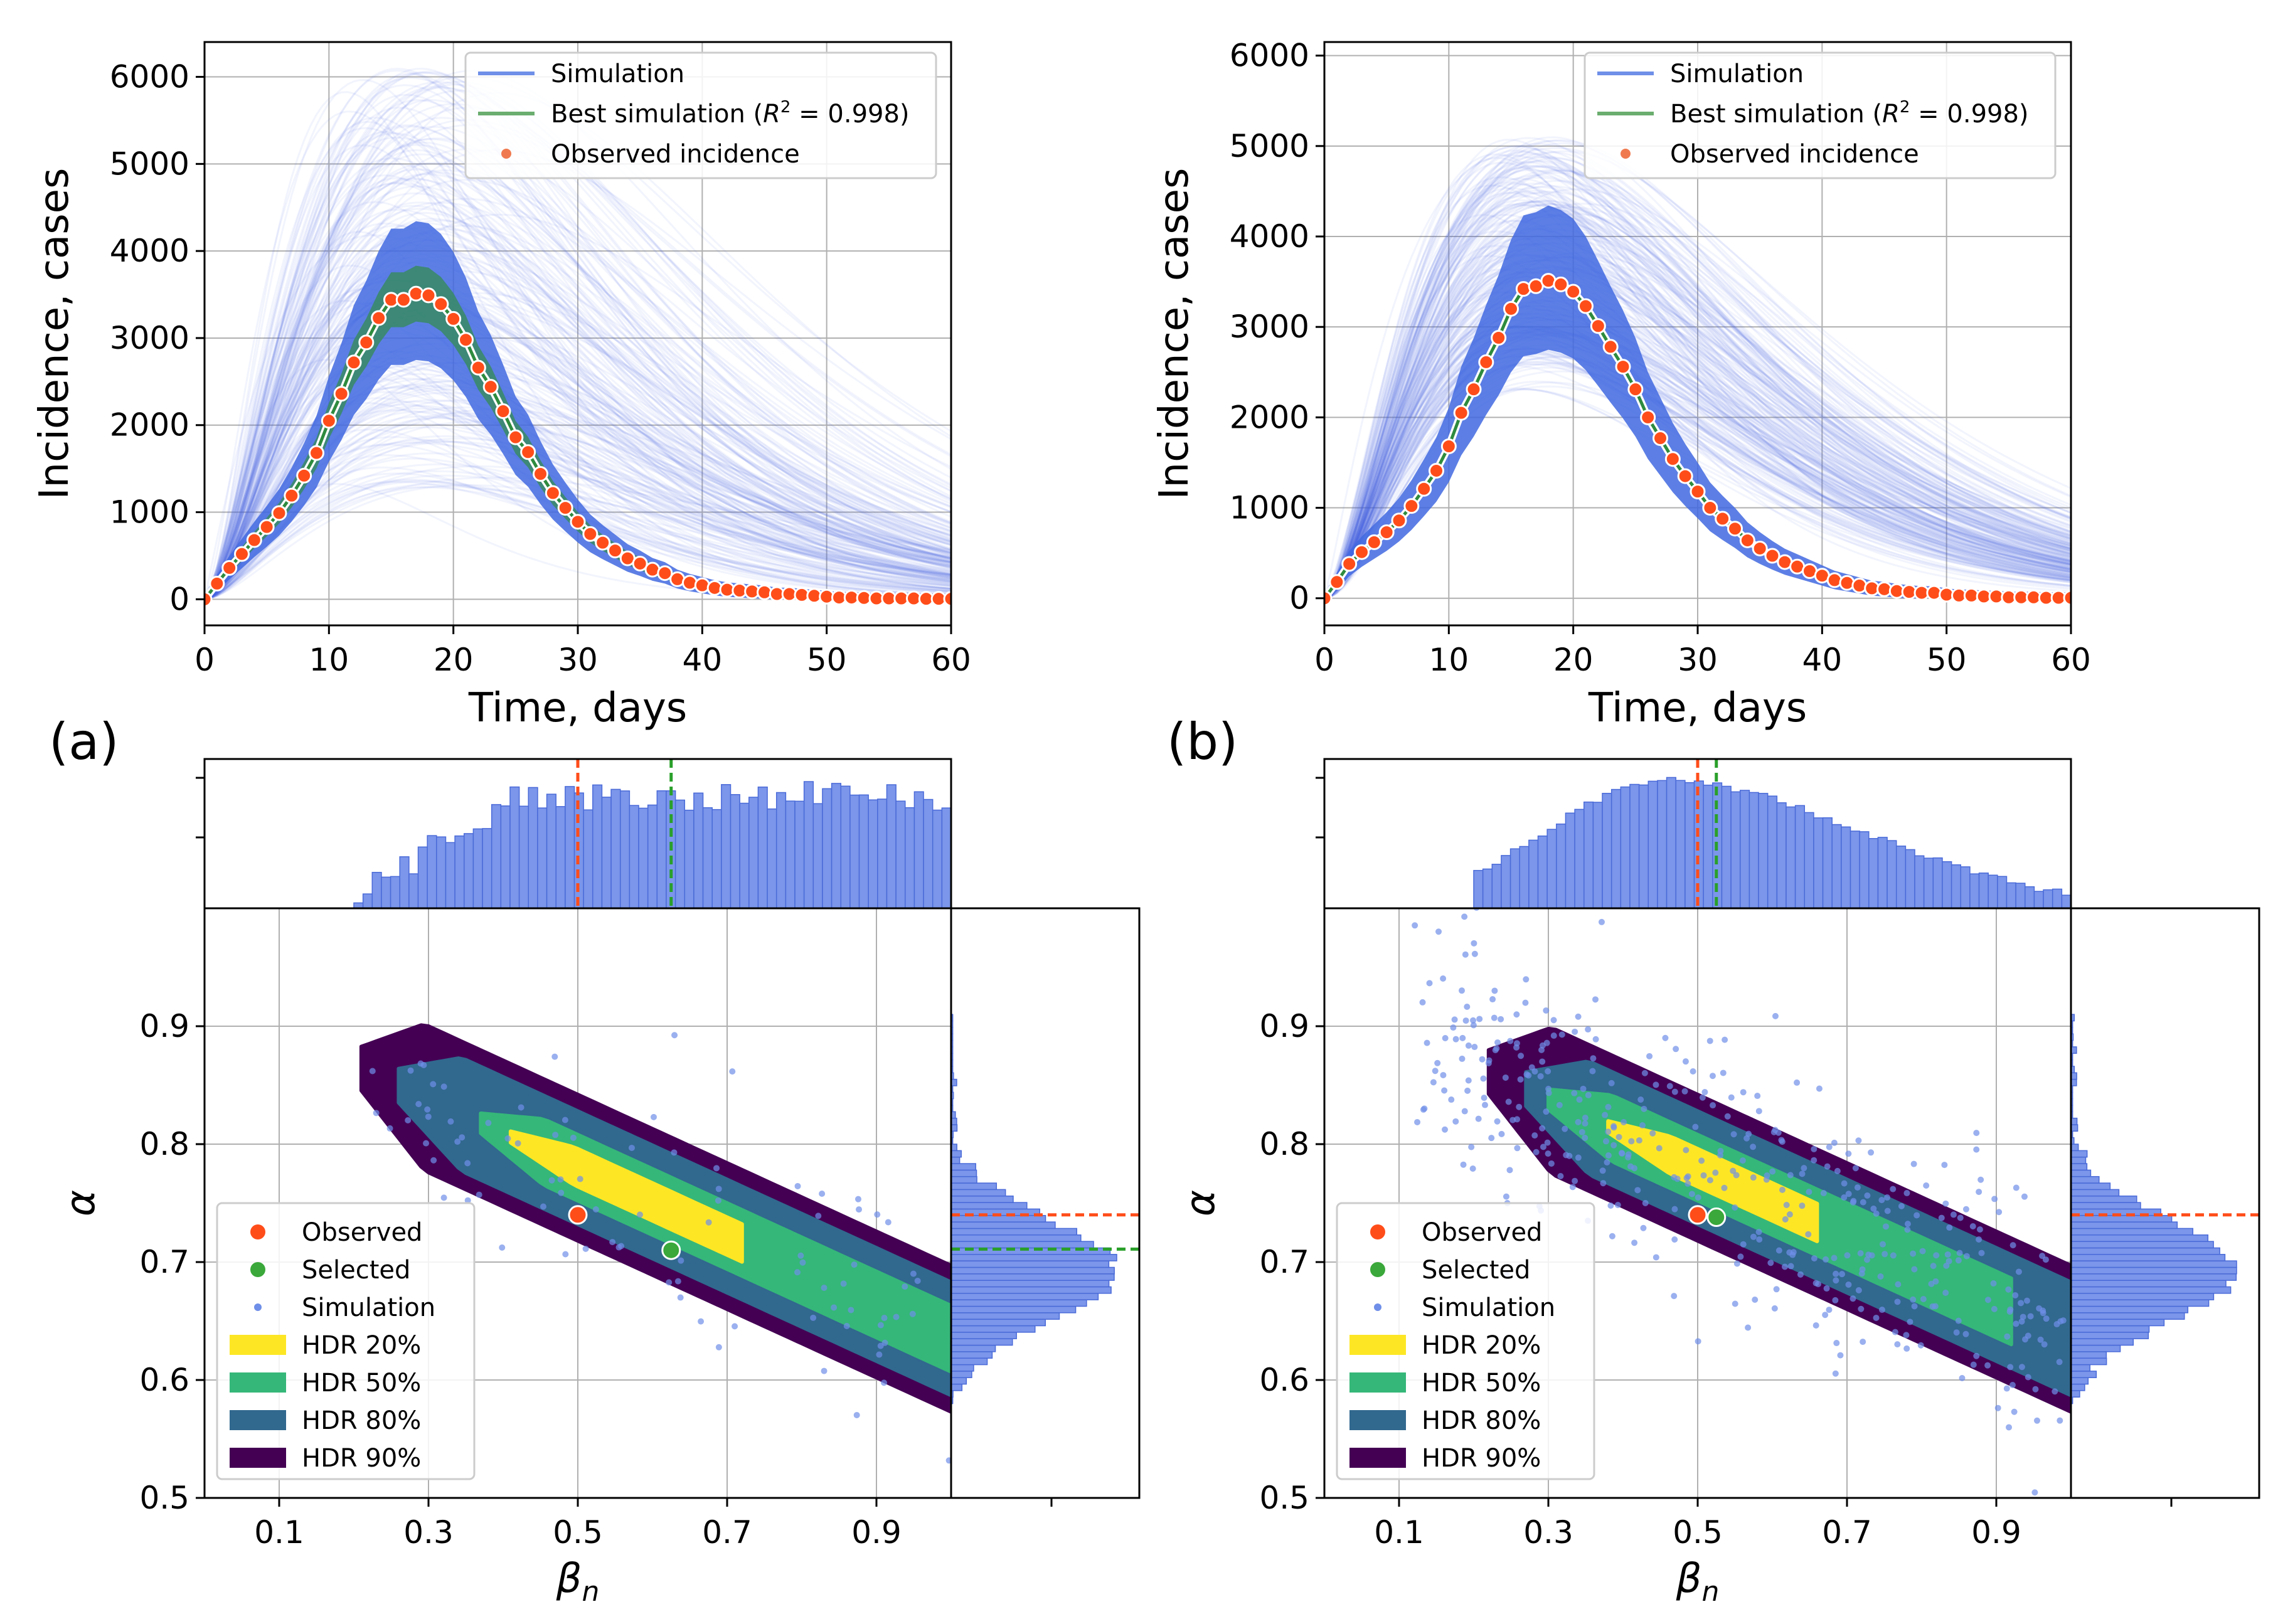 This screenshot has width=2278, height=1624. Describe the element at coordinates (1947, 660) in the screenshot. I see `x-tick-label: 50` at that location.